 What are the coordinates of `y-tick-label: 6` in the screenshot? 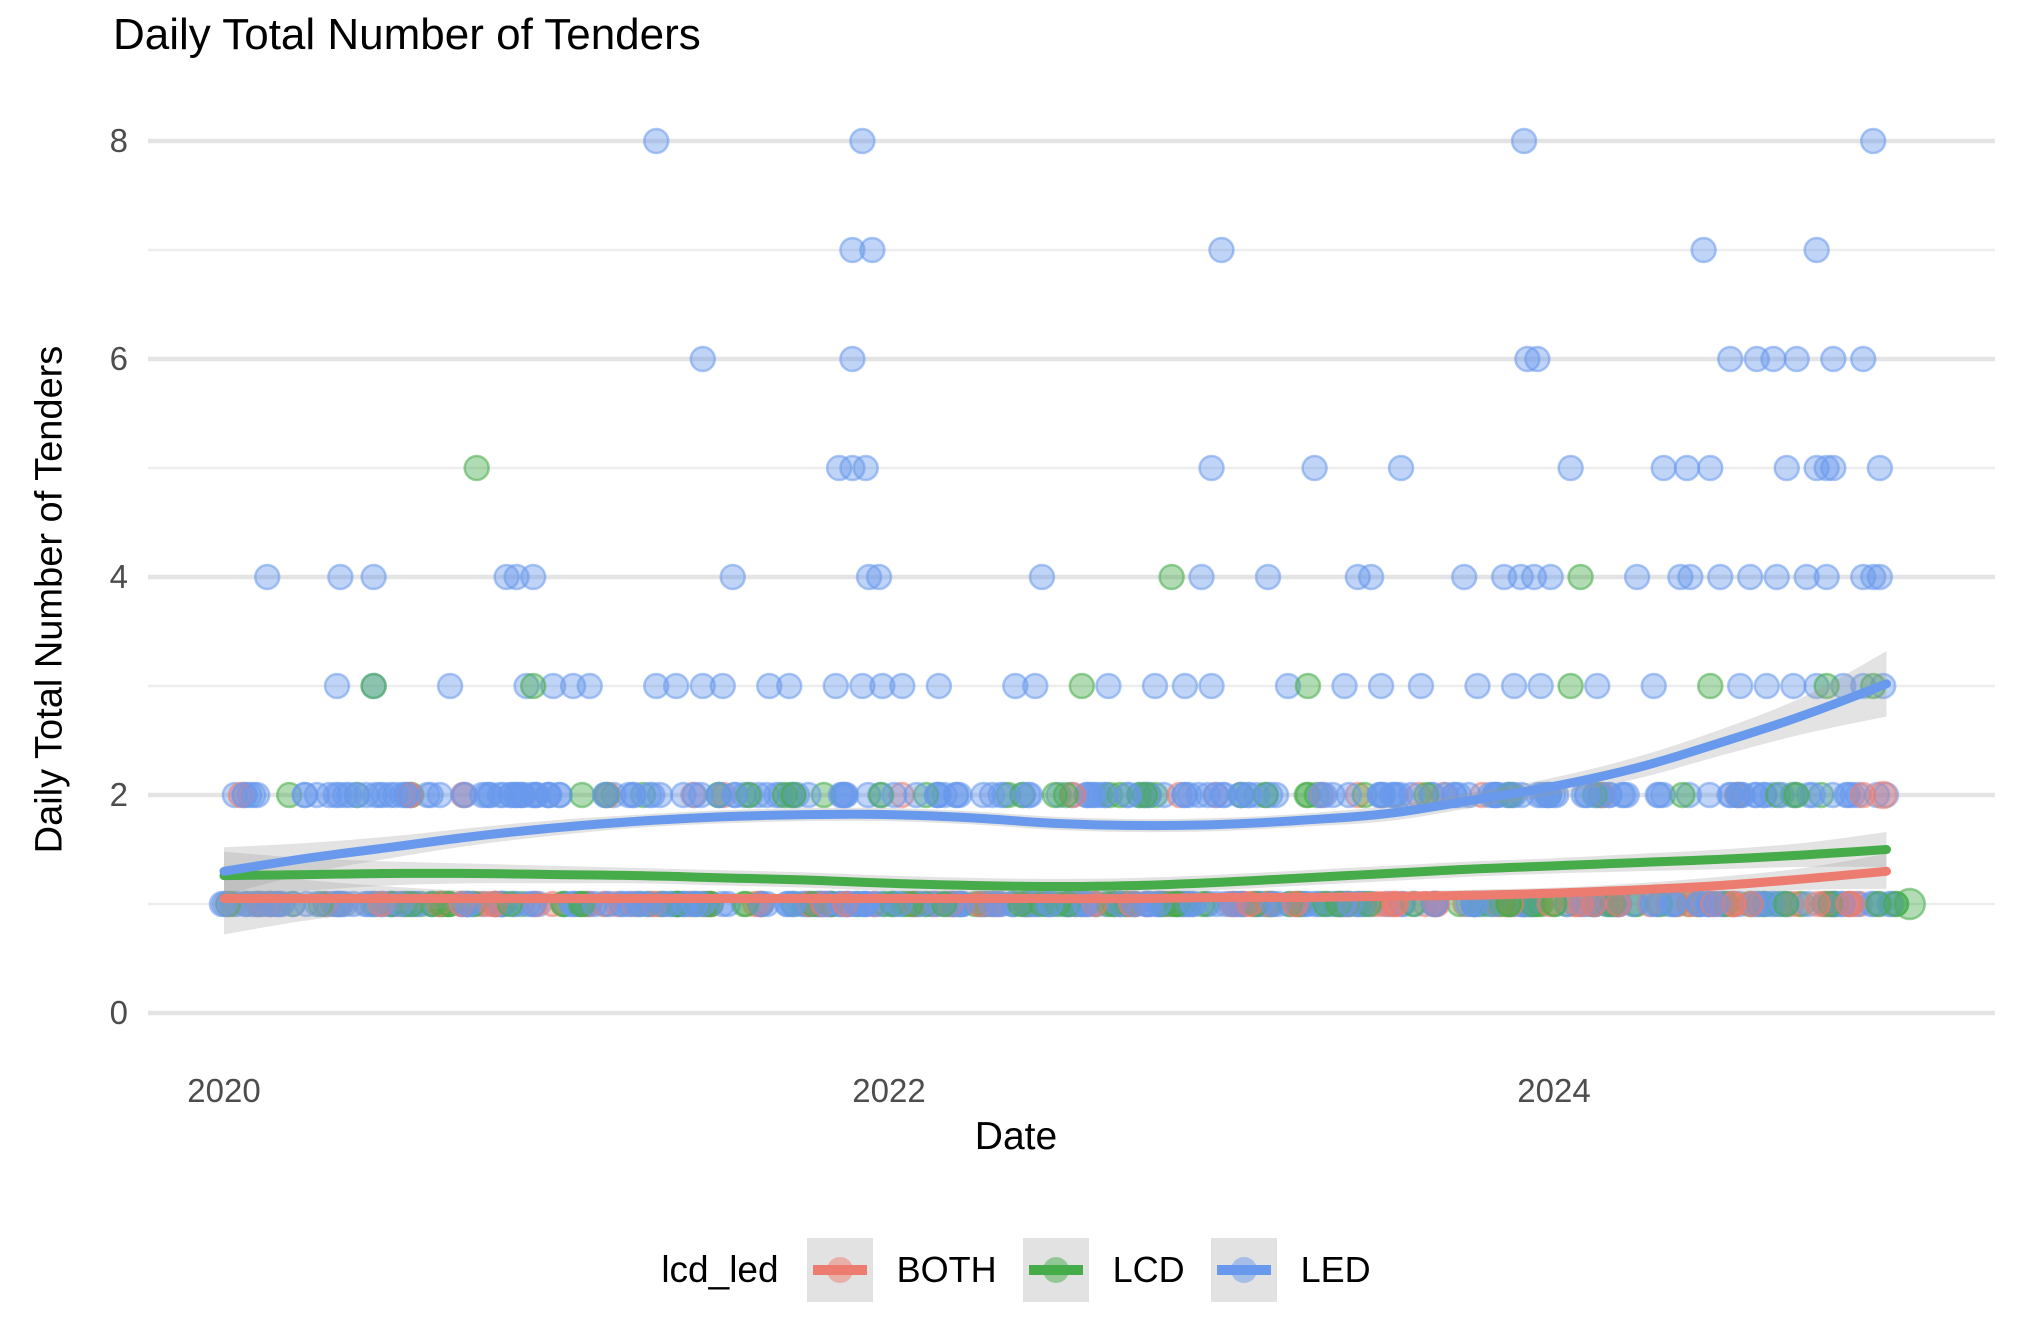 It's located at (118, 358).